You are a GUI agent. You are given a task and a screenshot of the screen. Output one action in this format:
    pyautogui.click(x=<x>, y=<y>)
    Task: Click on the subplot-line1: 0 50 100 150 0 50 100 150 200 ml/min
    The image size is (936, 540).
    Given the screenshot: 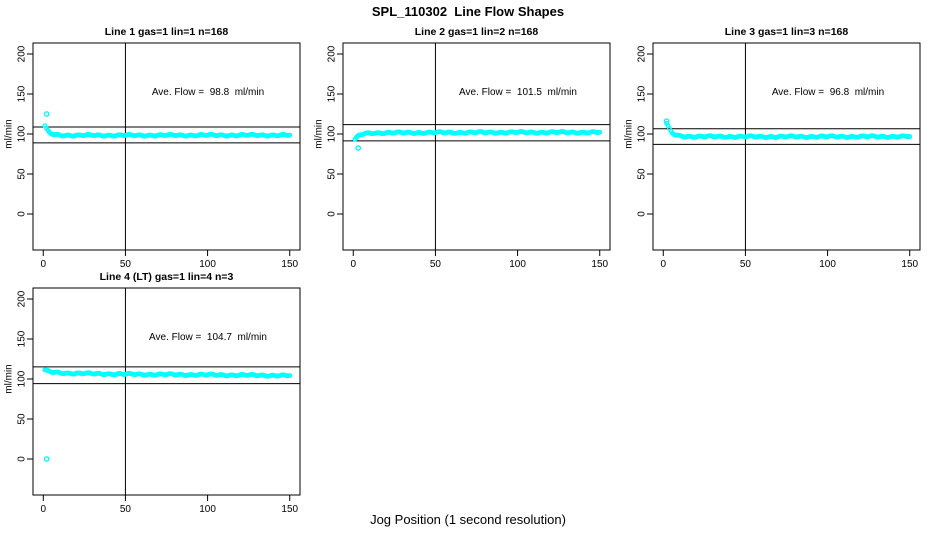 What is the action you would take?
    pyautogui.click(x=152, y=156)
    